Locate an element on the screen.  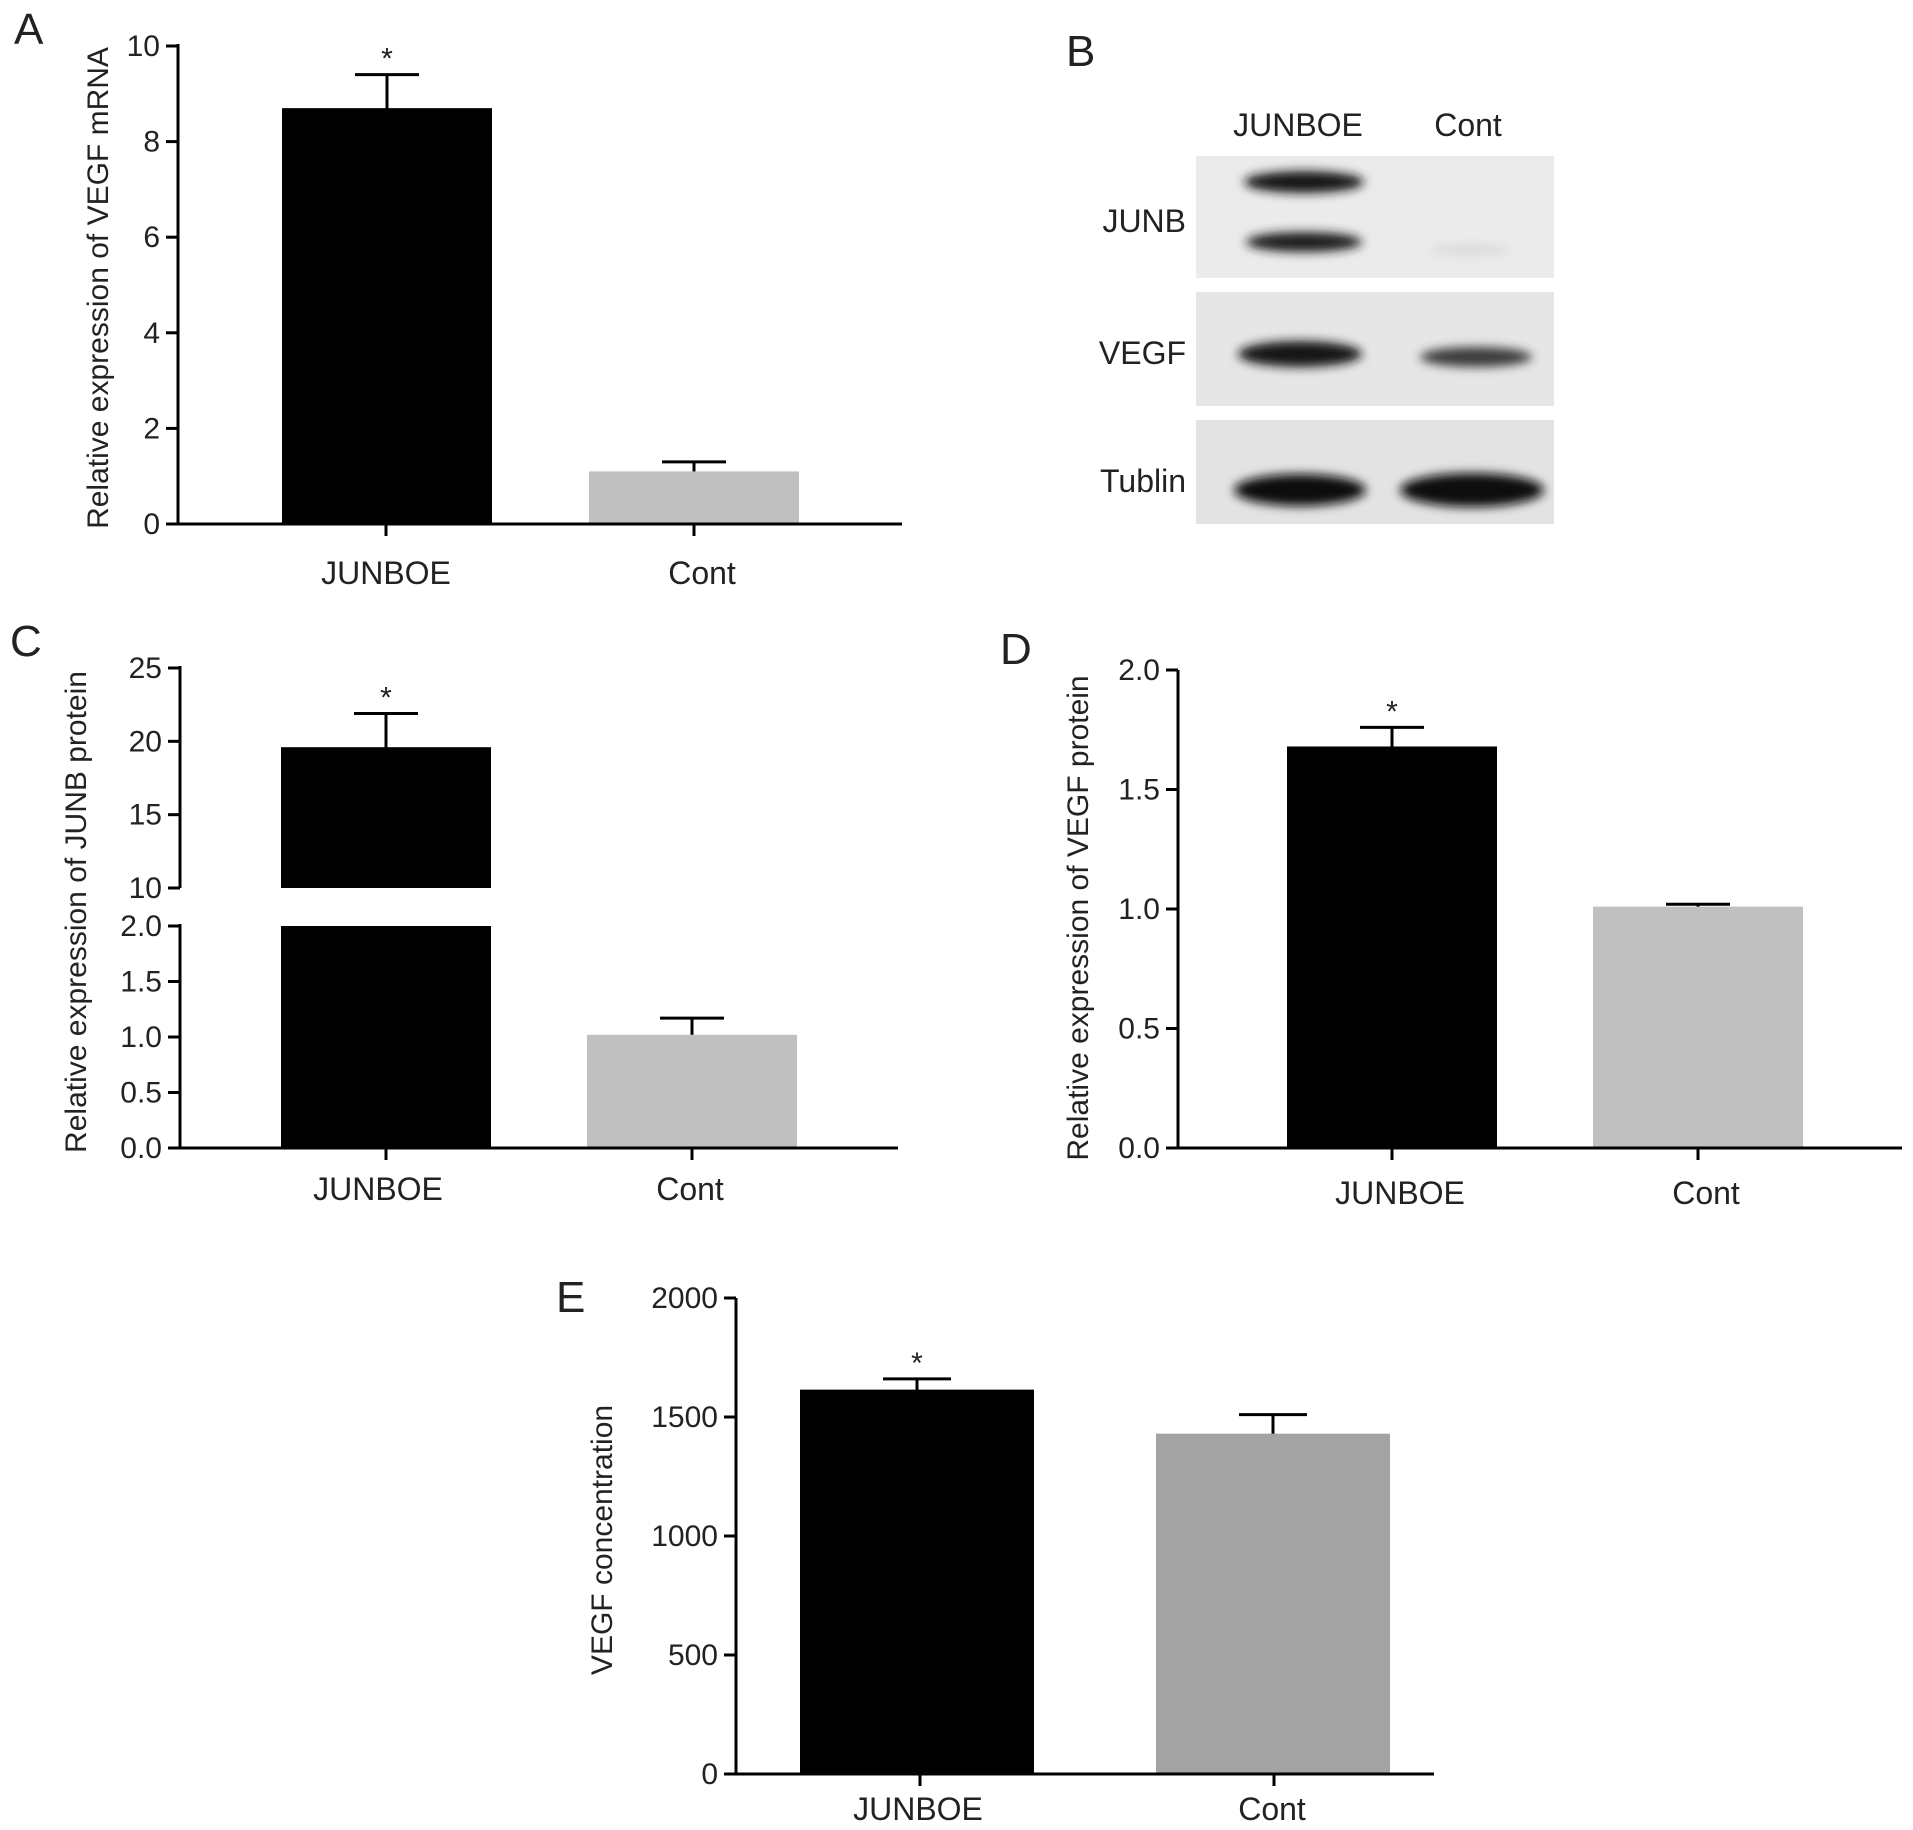
panel-a-y-tick-label: 10 is located at coordinates (143, 46).